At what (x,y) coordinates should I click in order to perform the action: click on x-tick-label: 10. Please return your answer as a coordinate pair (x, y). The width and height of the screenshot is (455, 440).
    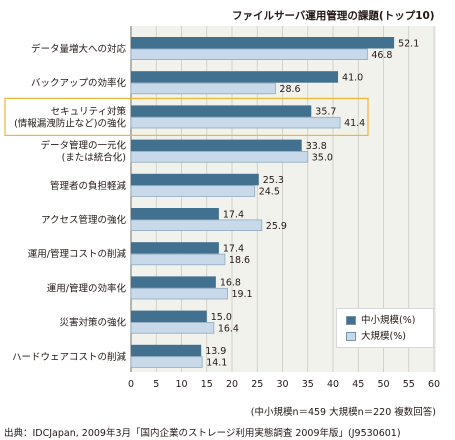
    Looking at the image, I should click on (181, 384).